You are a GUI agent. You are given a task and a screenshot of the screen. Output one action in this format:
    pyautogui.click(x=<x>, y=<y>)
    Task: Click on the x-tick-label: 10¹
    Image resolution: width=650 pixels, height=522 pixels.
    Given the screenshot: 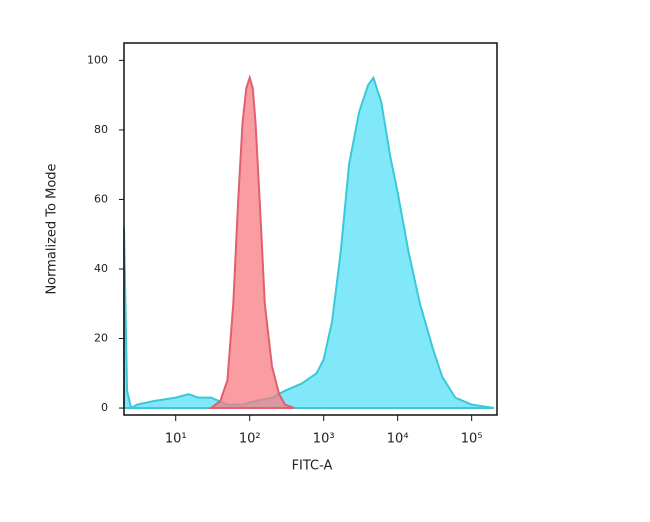 What is the action you would take?
    pyautogui.click(x=176, y=439)
    